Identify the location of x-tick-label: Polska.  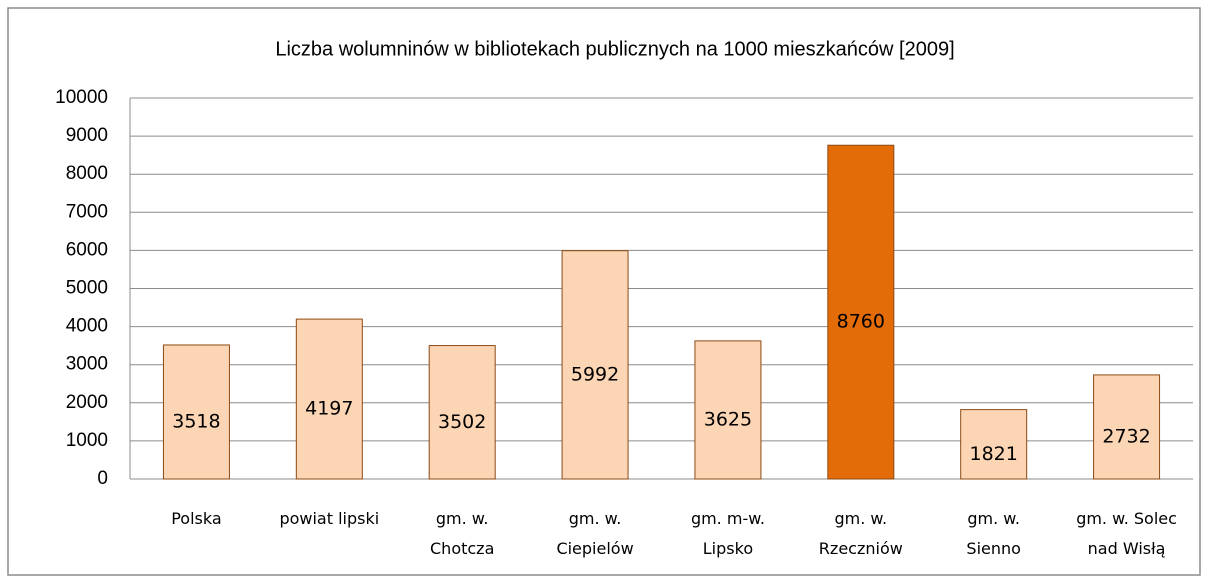
(196, 518).